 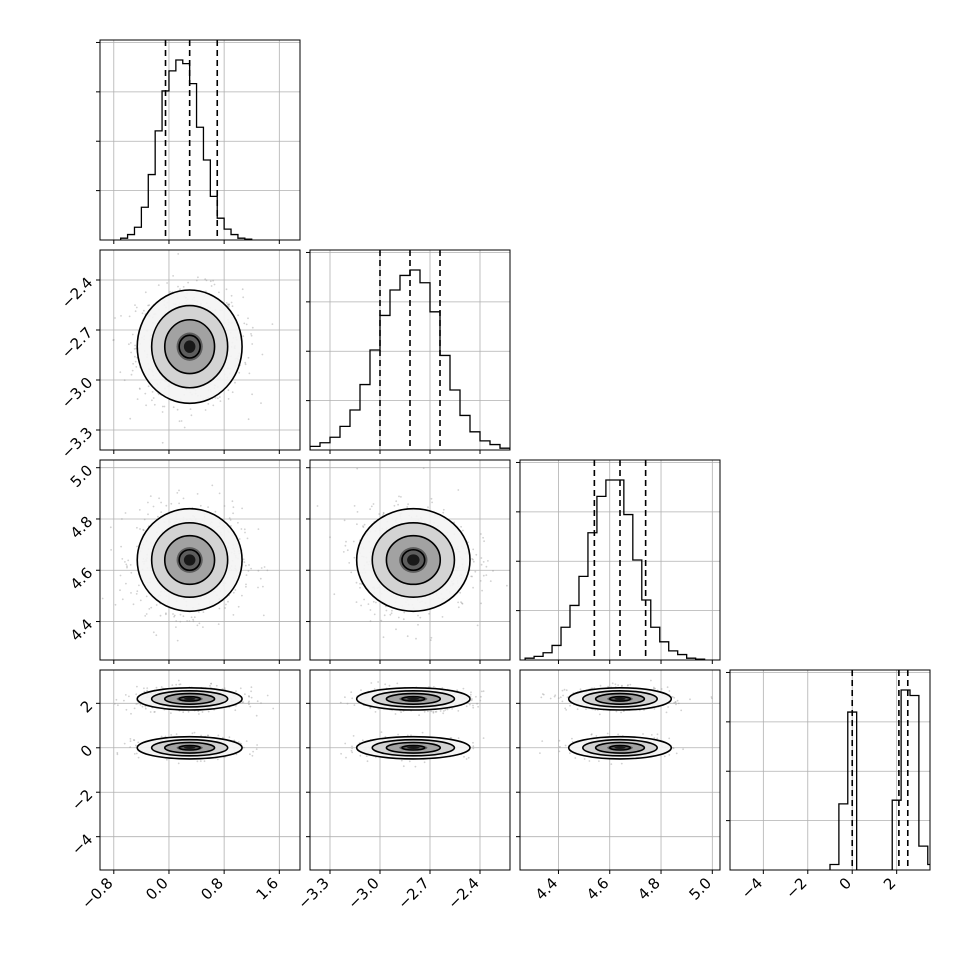 I want to click on y-tick-label: 4.8, so click(x=82, y=528).